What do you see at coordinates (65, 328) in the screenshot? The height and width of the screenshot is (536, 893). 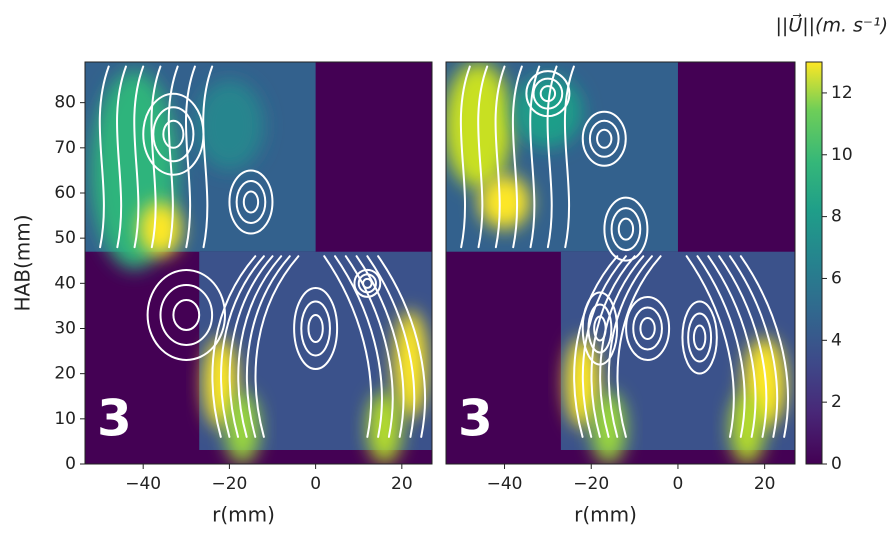 I see `y-tick-label: 30` at bounding box center [65, 328].